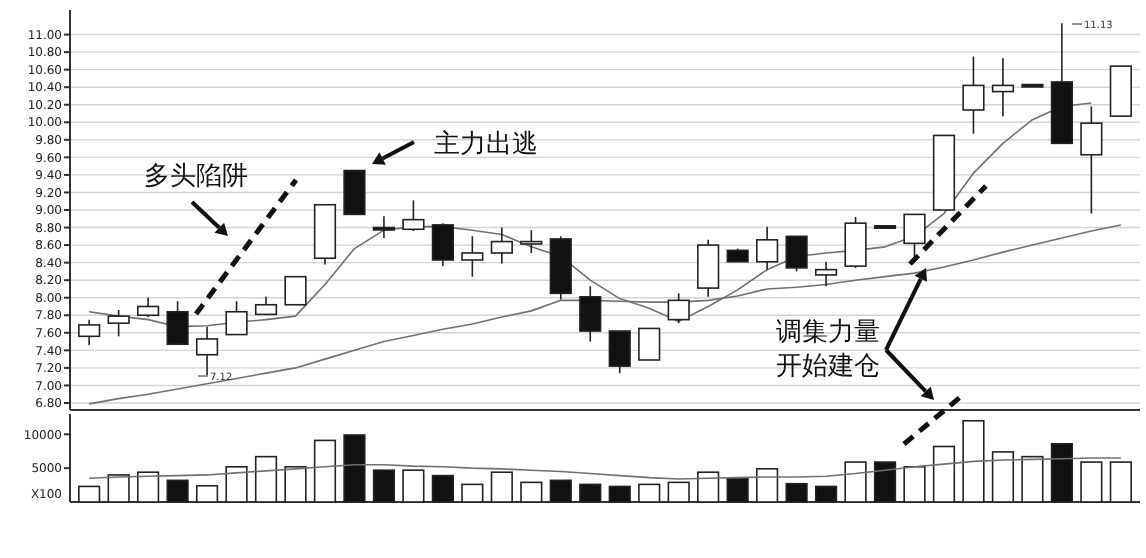 This screenshot has height=558, width=1146. Describe the element at coordinates (828, 350) in the screenshot. I see `annotation: 调集力量开始建仓` at that location.